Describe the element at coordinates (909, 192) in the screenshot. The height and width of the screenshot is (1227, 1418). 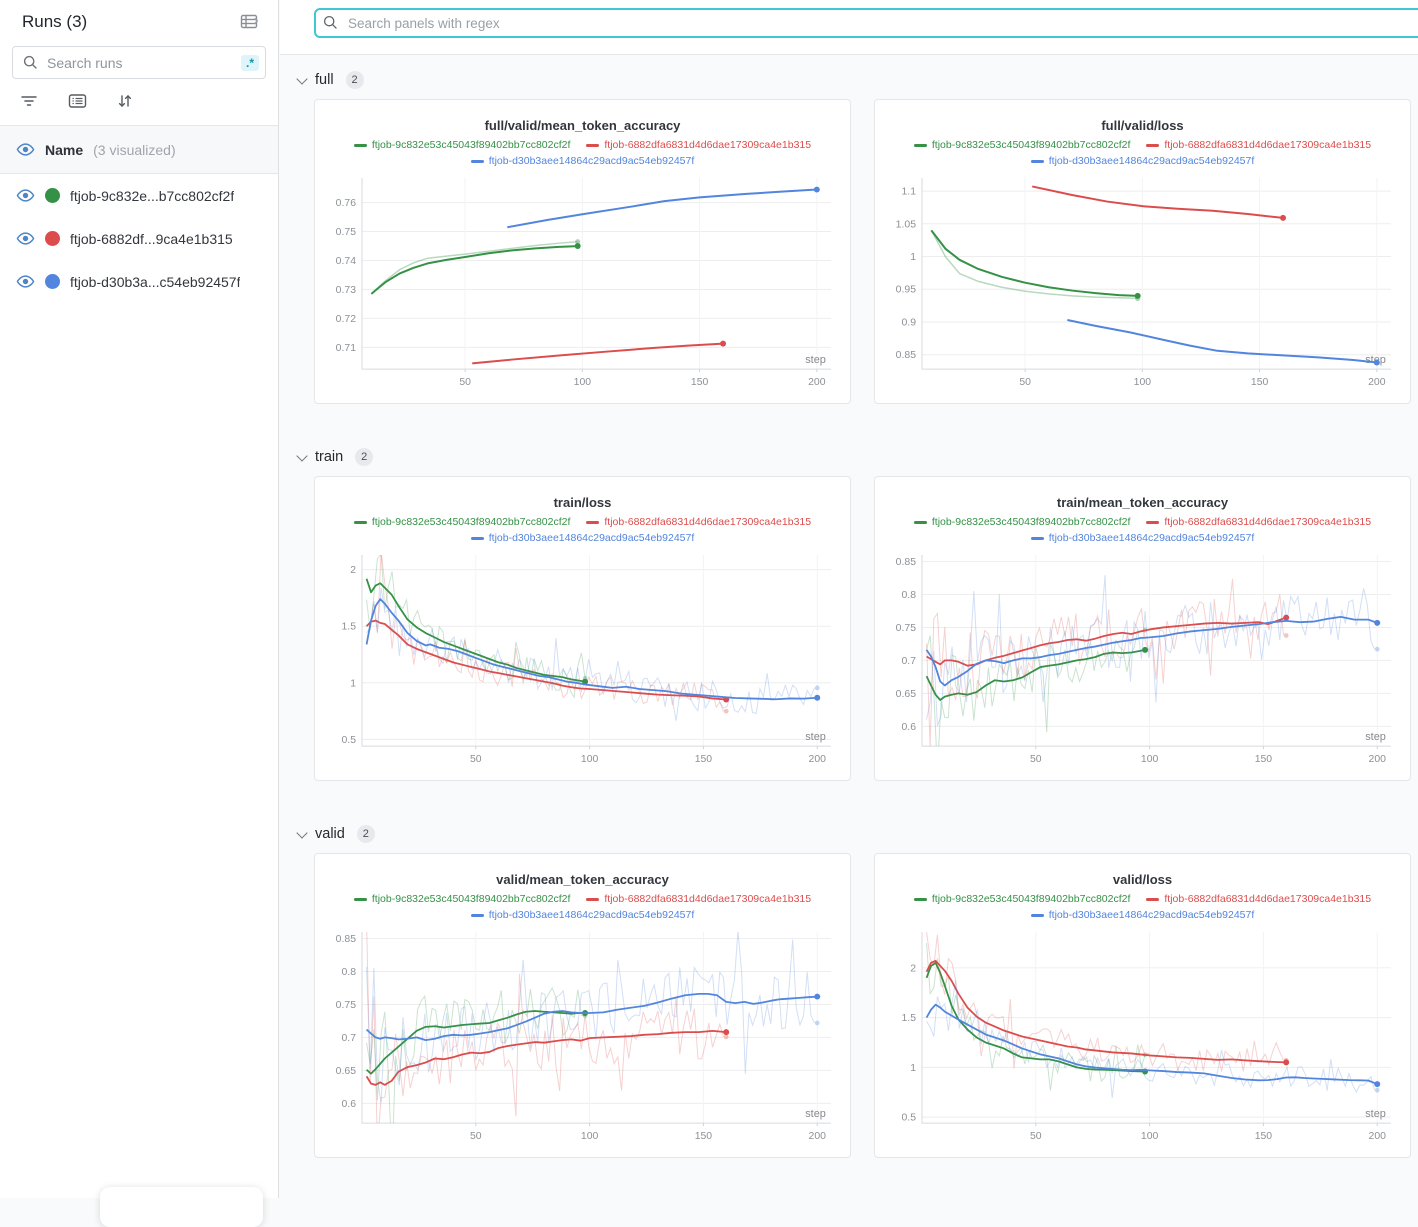
I see `svg-text: 1.1` at that location.